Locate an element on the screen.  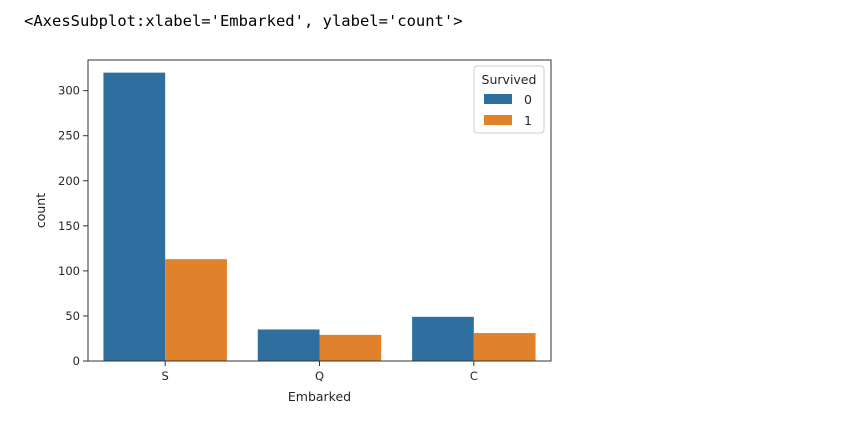
y-tick-label-100: 100 is located at coordinates (69, 271).